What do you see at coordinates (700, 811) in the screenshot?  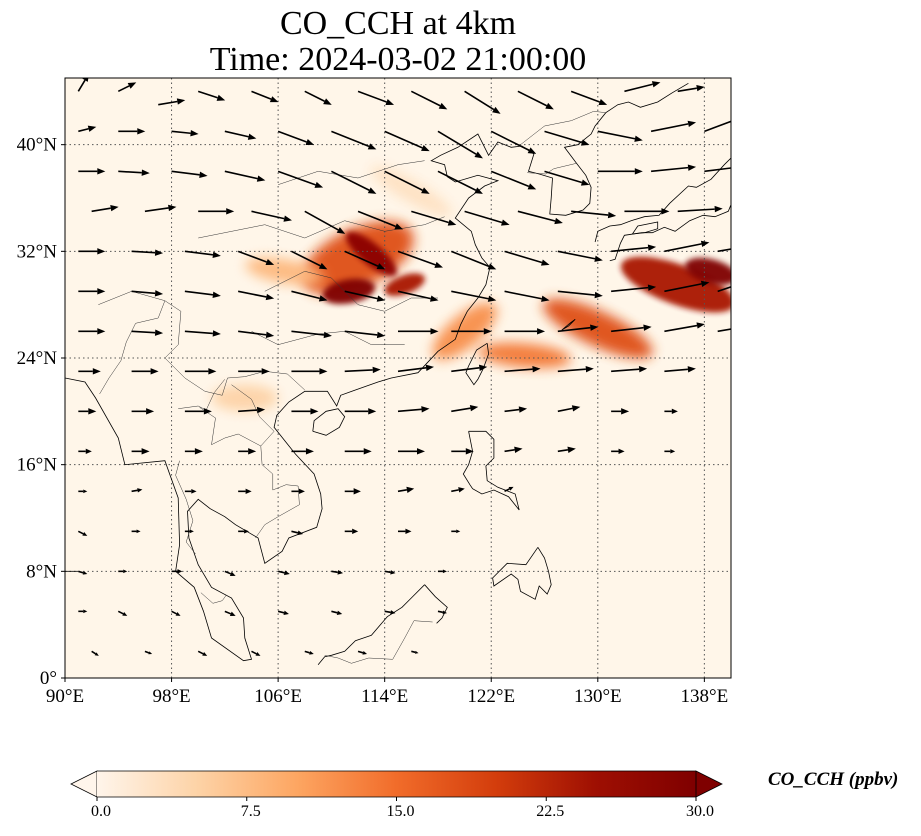 I see `colorbar-tick-label: 30.0` at bounding box center [700, 811].